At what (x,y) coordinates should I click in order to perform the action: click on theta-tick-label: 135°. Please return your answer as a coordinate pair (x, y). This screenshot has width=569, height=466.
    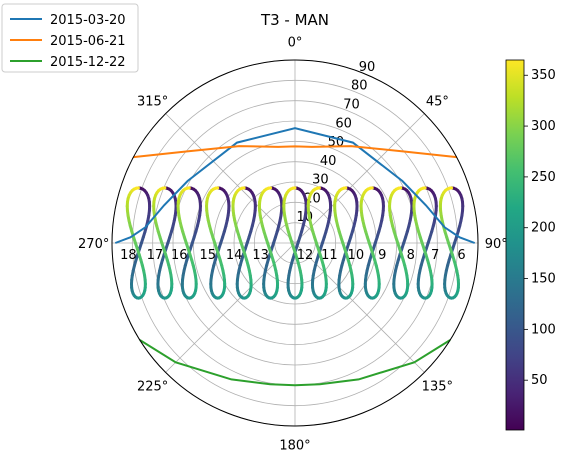
    Looking at the image, I should click on (437, 386).